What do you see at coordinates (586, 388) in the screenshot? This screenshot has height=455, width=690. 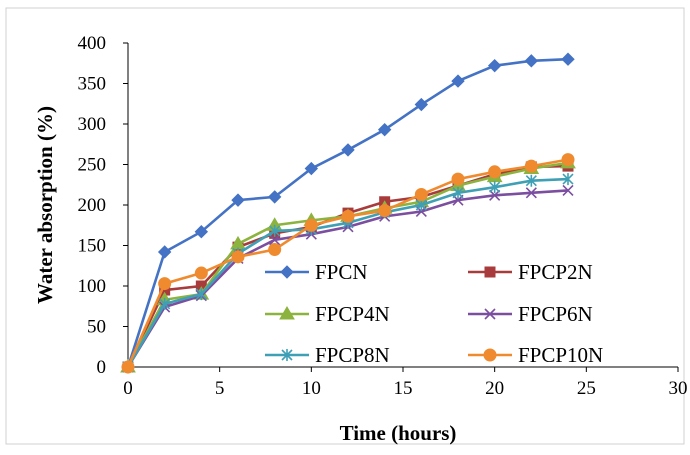 I see `x-tick-label: 25` at bounding box center [586, 388].